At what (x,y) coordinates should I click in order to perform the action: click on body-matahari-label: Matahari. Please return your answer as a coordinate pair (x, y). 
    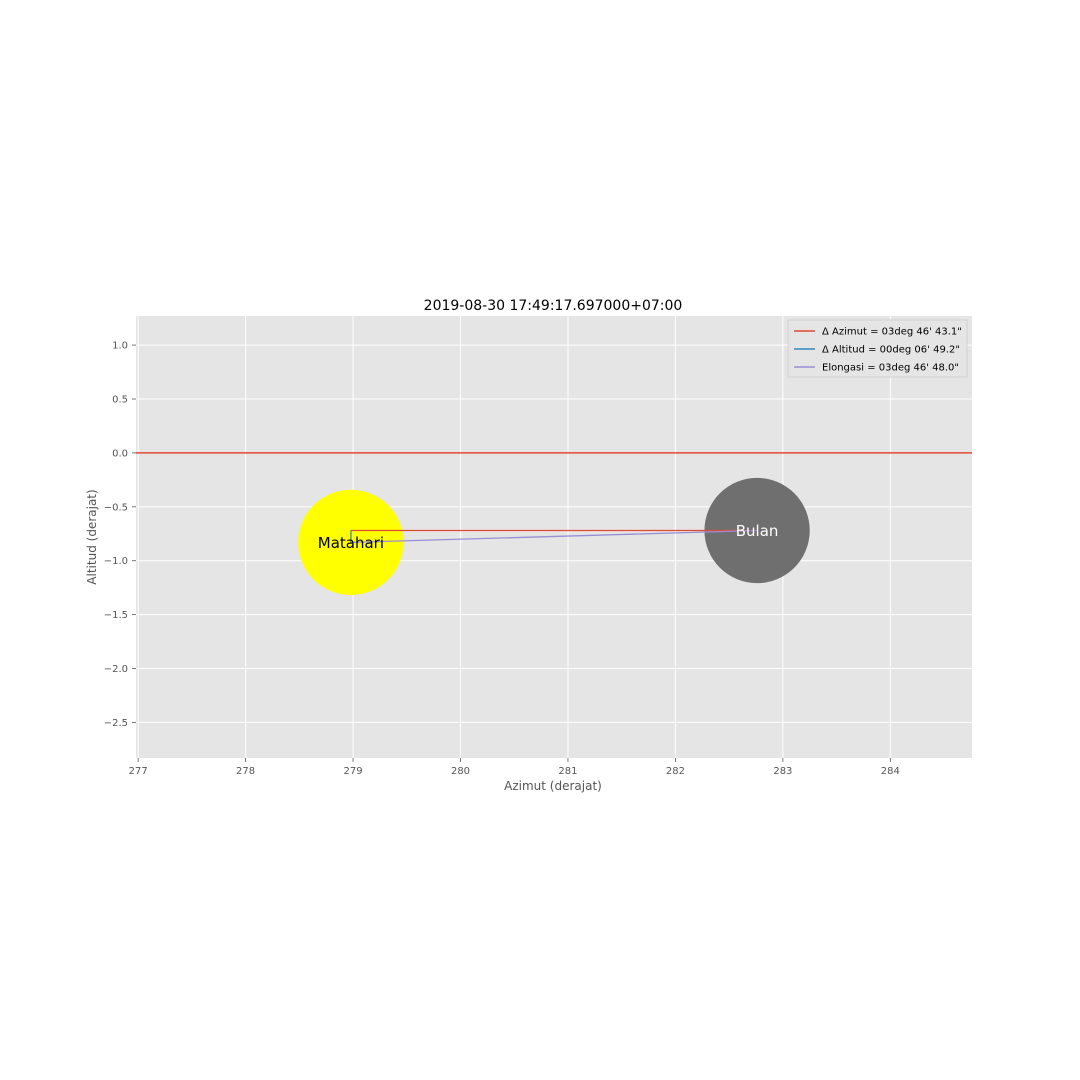
    Looking at the image, I should click on (351, 543).